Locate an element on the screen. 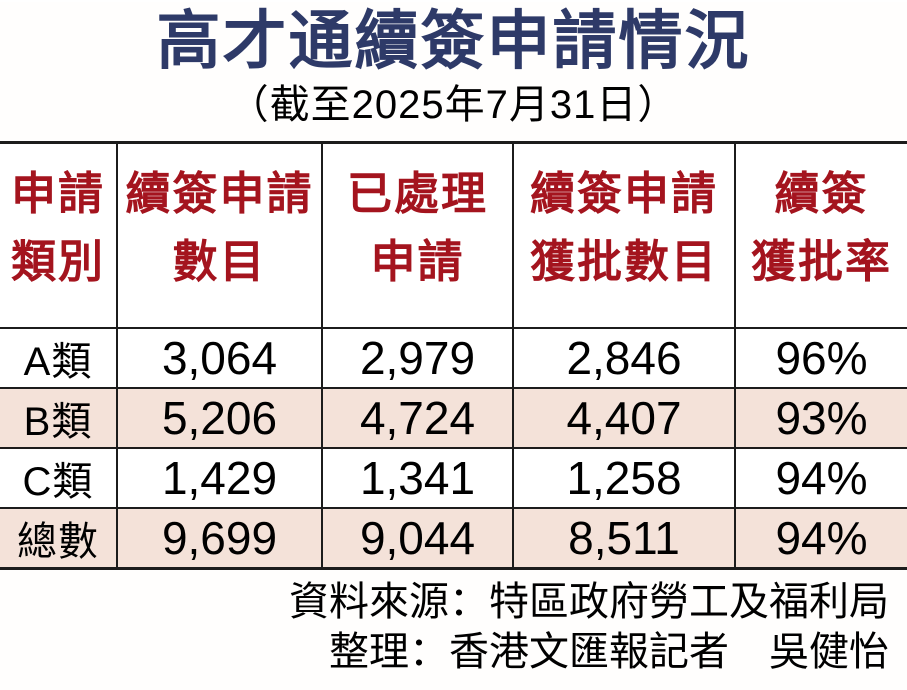  column-header-category: 申請 類別 is located at coordinates (58, 235).